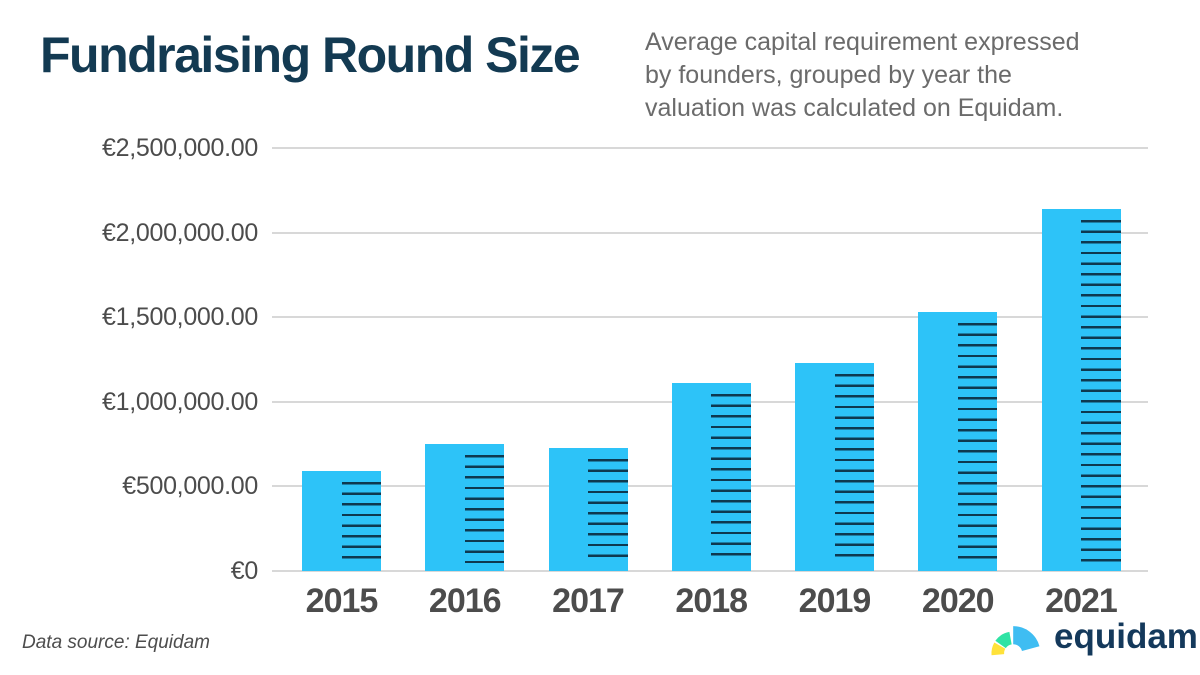 This screenshot has height=675, width=1200. I want to click on x-tick-label: 2015, so click(342, 601).